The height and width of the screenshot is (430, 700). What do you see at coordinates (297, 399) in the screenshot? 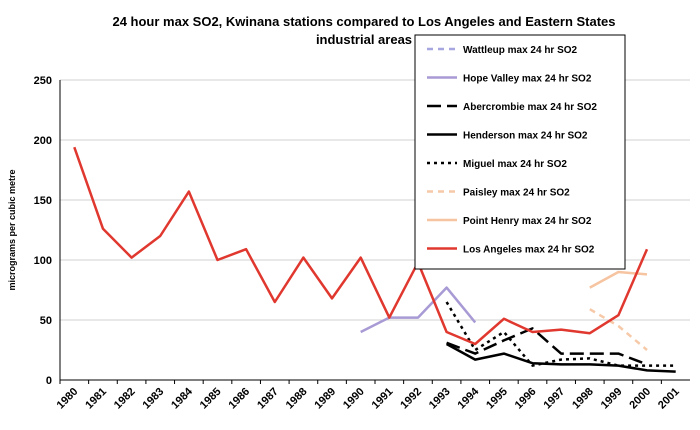
I see `x-tick-label: 1988` at bounding box center [297, 399].